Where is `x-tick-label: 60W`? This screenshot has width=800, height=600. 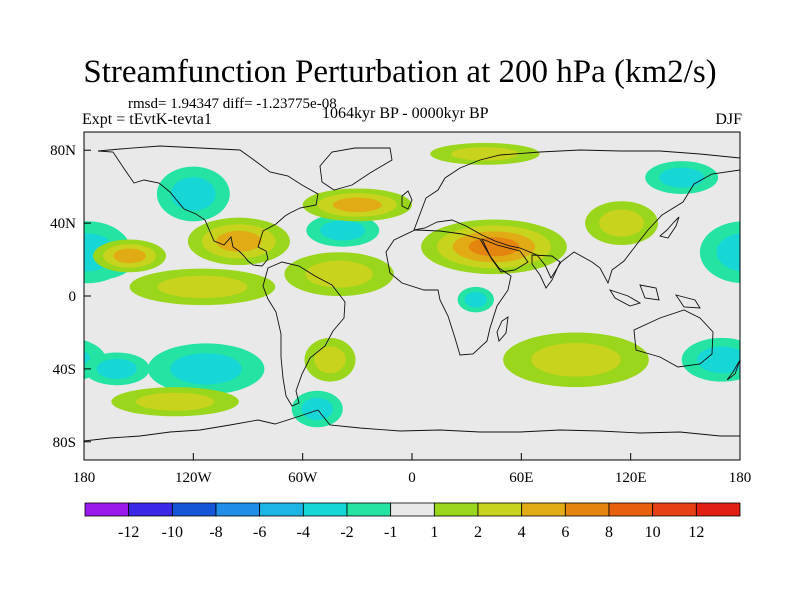 x-tick-label: 60W is located at coordinates (303, 478).